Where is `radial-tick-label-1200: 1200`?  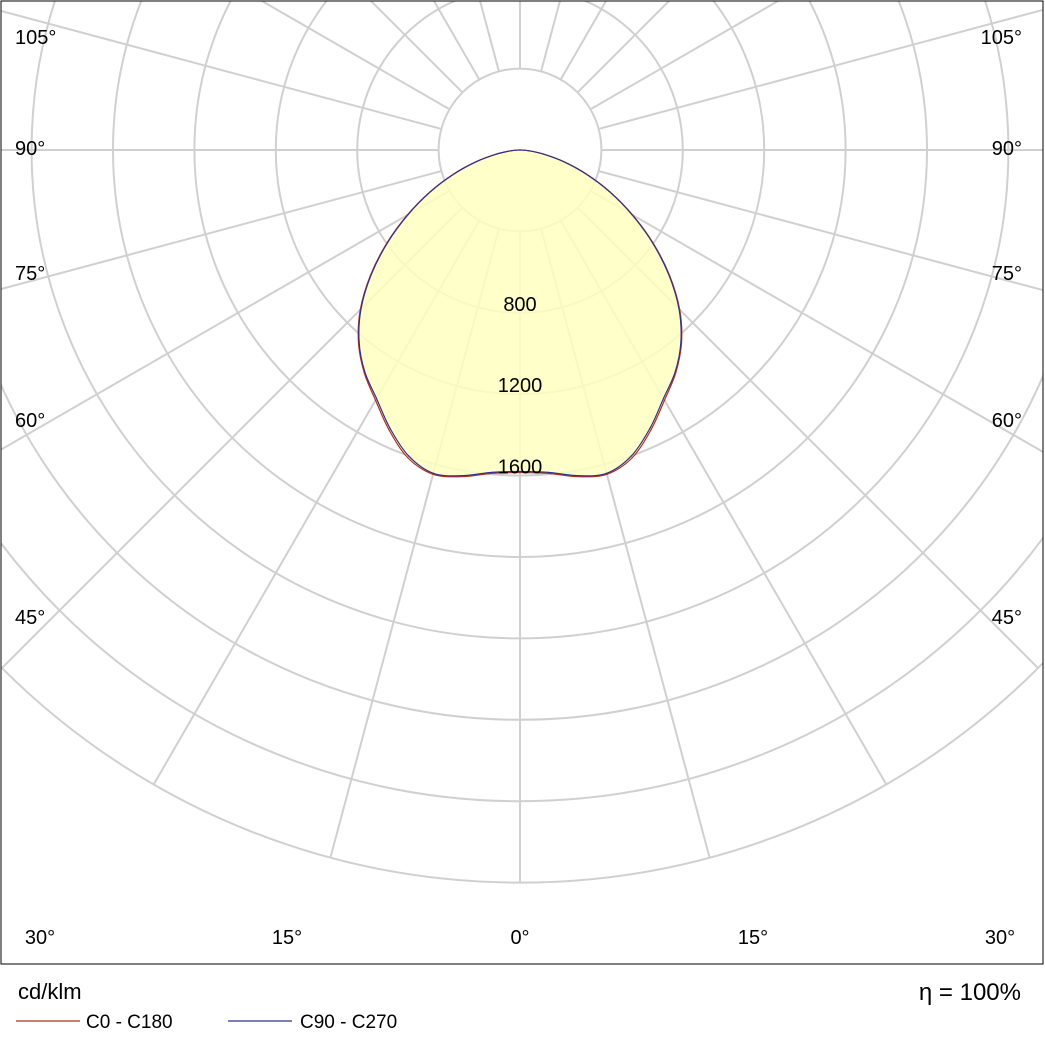
radial-tick-label-1200: 1200 is located at coordinates (520, 386).